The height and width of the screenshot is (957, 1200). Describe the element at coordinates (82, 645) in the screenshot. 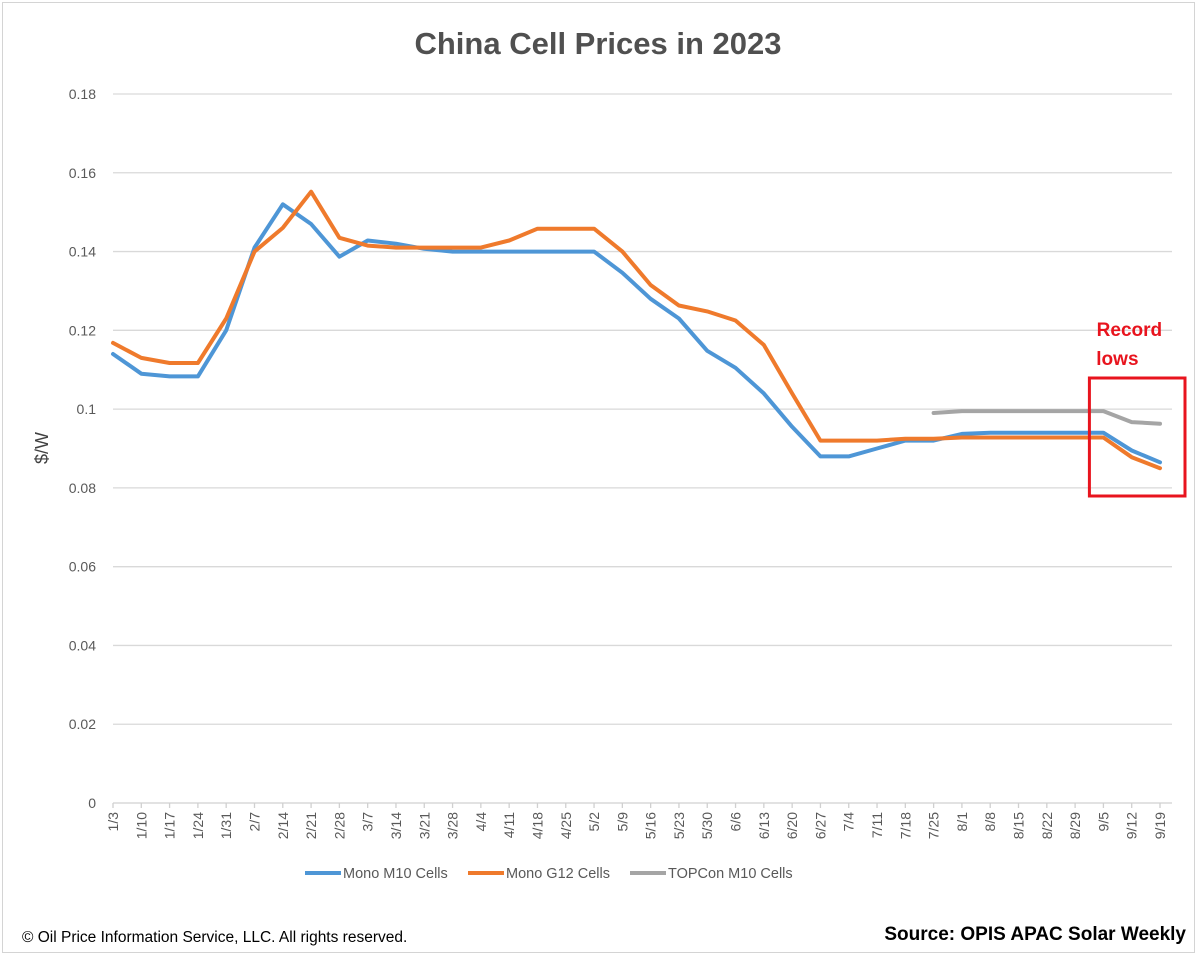

I see `y-tick-label: 0.04` at that location.